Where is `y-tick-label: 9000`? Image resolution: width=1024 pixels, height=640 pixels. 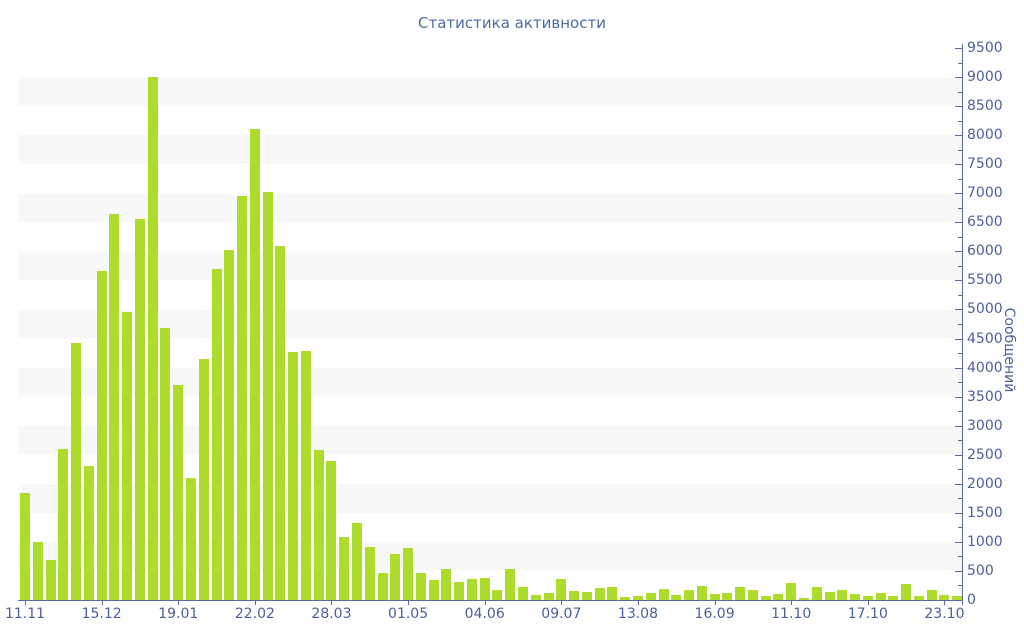
y-tick-label: 9000 is located at coordinates (985, 77).